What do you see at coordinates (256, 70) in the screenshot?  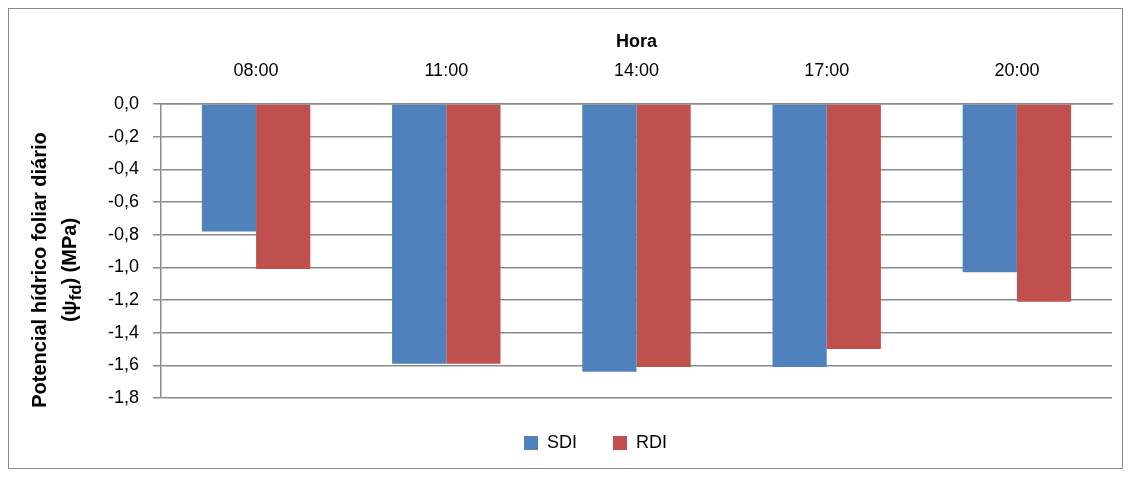 I see `x-tick-label: 08:00` at bounding box center [256, 70].